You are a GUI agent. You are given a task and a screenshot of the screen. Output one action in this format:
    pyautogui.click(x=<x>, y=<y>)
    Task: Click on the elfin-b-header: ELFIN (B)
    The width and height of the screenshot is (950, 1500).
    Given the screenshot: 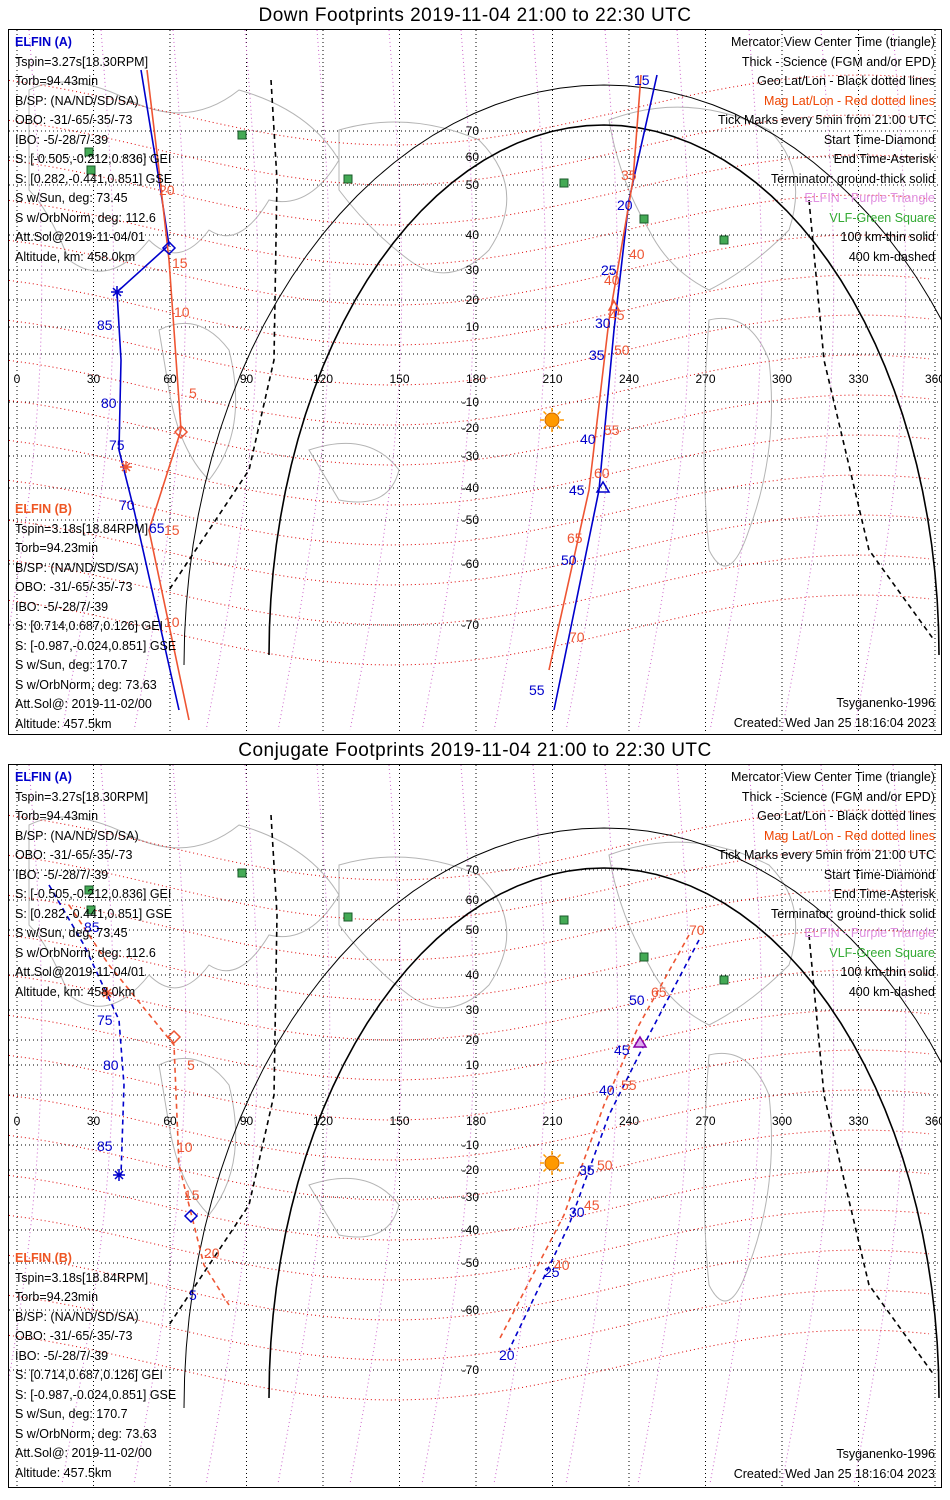 What is the action you would take?
    pyautogui.click(x=43, y=509)
    